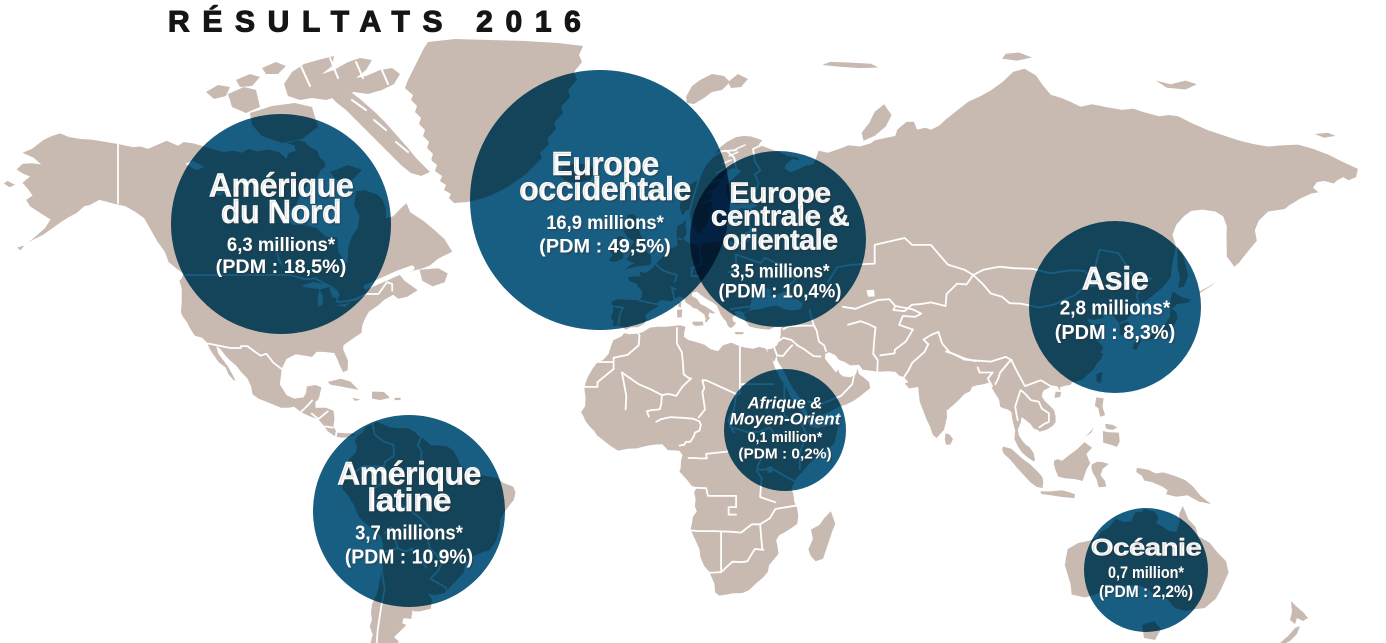 Image resolution: width=1386 pixels, height=643 pixels. What do you see at coordinates (780, 217) in the screenshot?
I see `svg-text: centrale &` at bounding box center [780, 217].